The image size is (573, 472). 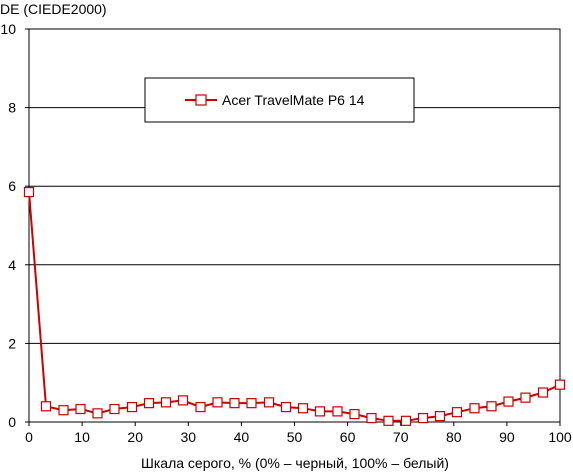 What do you see at coordinates (12, 265) in the screenshot?
I see `y-tick-label: 4` at bounding box center [12, 265].